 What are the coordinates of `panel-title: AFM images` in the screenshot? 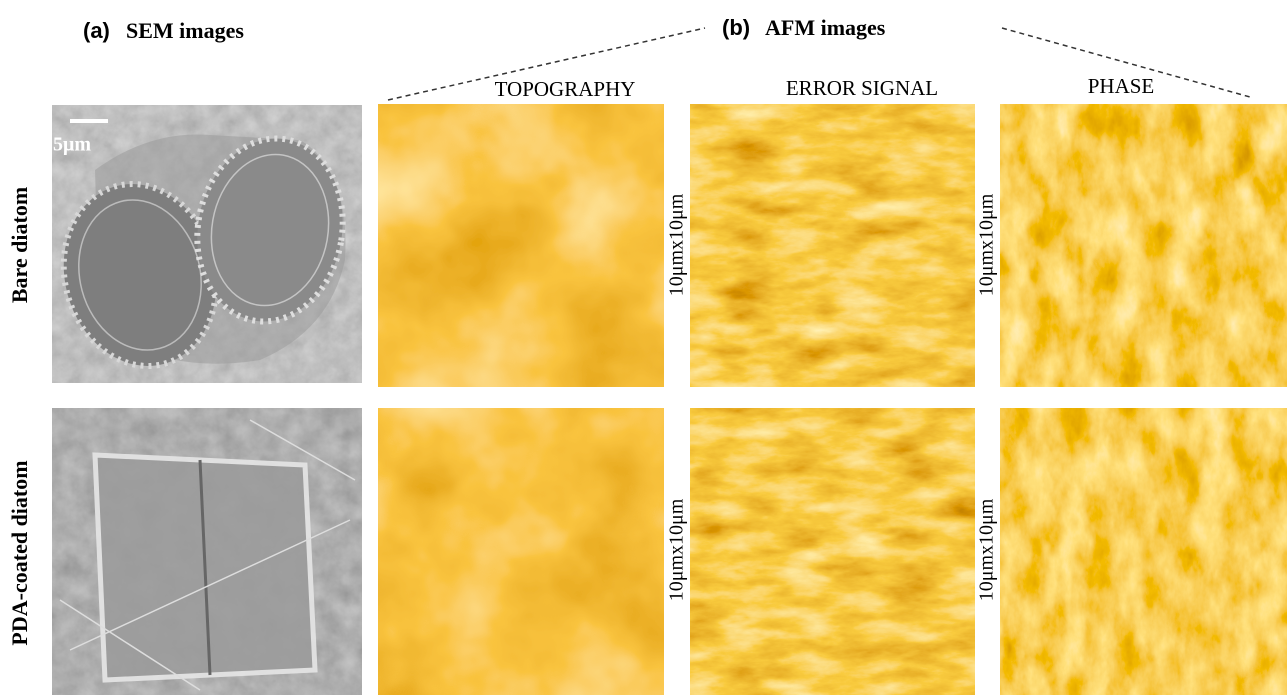 It's located at (825, 27).